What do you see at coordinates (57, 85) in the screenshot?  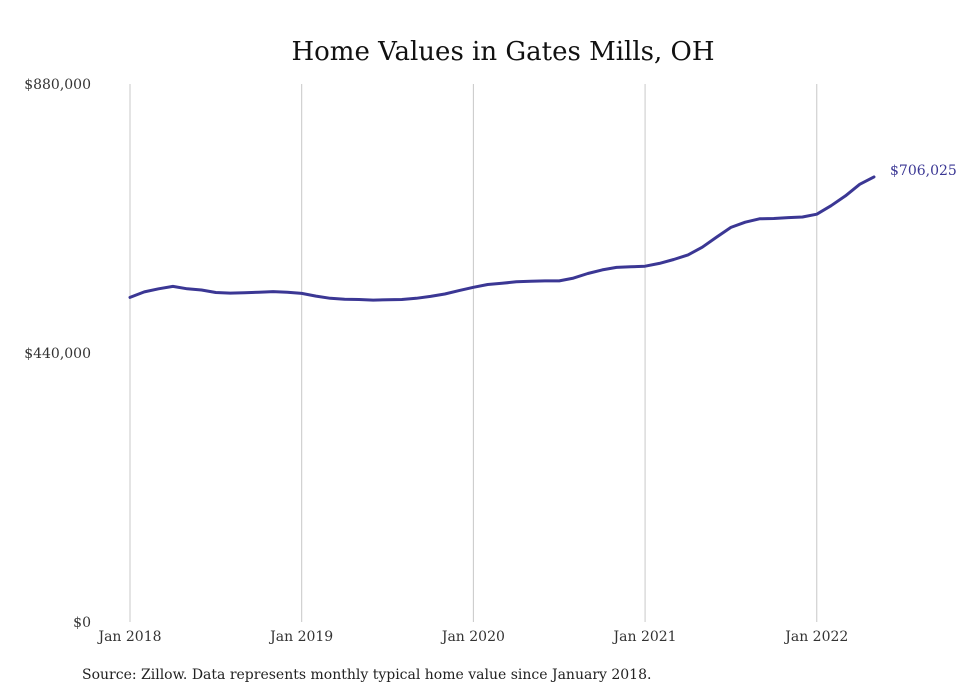 I see `y-tick-label: $880,000` at bounding box center [57, 85].